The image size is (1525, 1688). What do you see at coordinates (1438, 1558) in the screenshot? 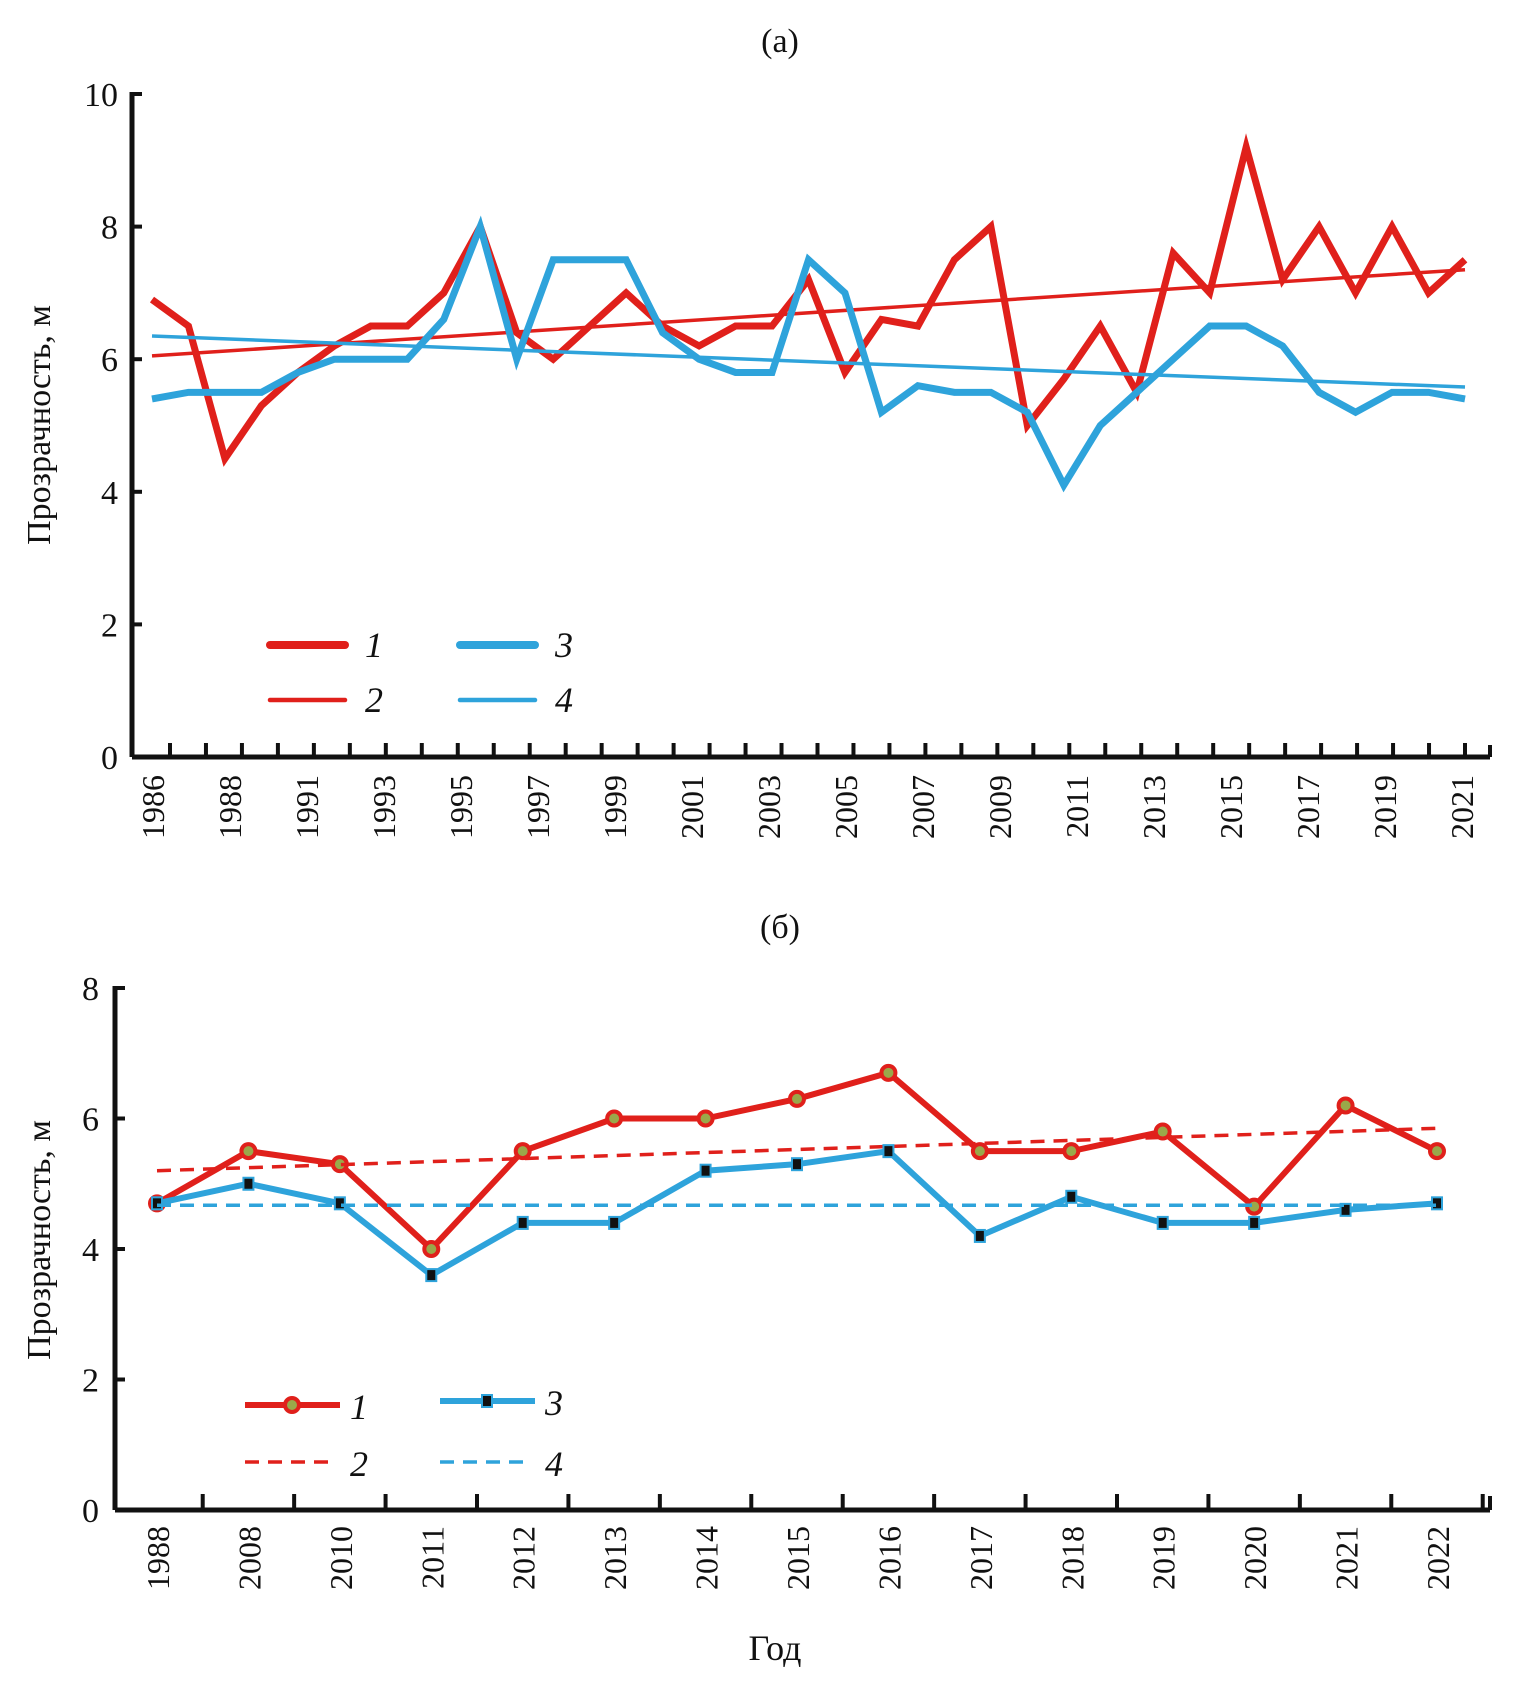
I see `x-tick-label: 2022` at bounding box center [1438, 1558].